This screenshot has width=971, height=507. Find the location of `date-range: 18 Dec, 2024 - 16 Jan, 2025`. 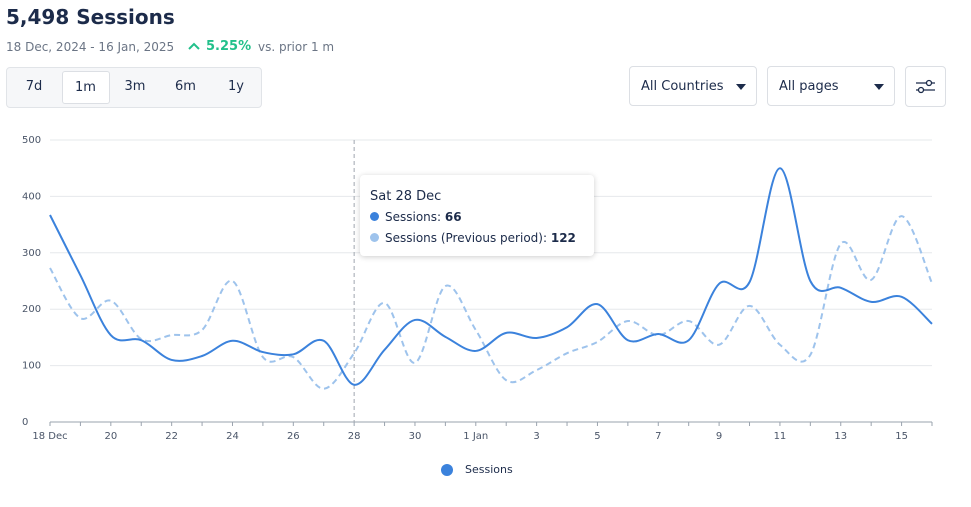

date-range: 18 Dec, 2024 - 16 Jan, 2025 is located at coordinates (90, 47).